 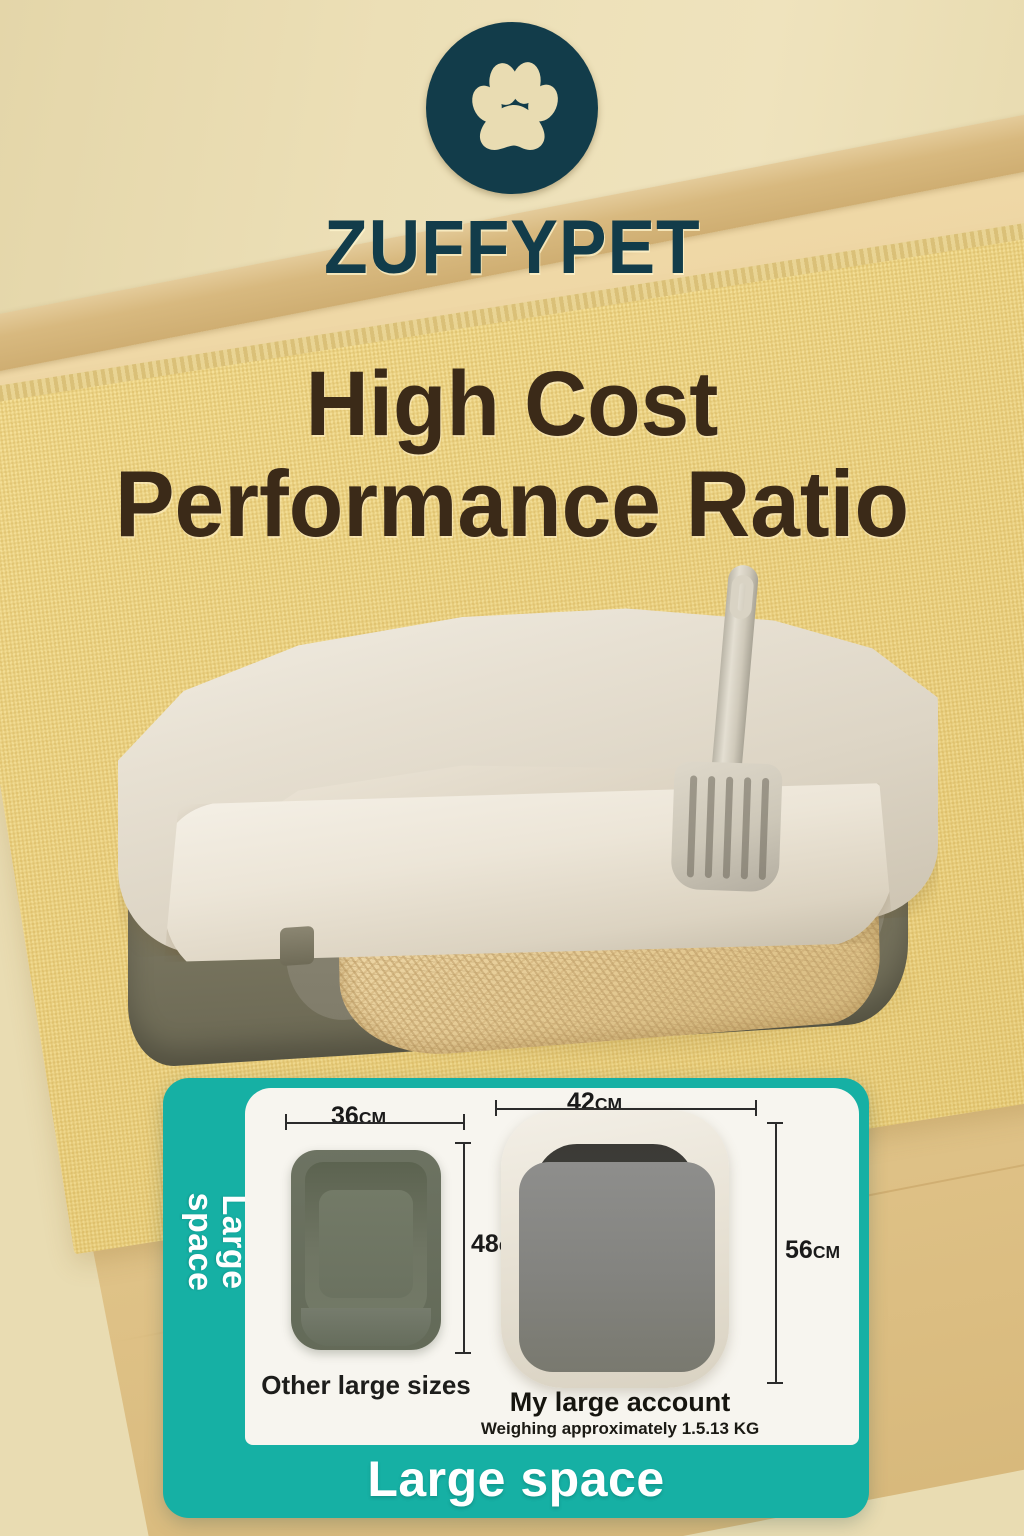 What do you see at coordinates (512, 503) in the screenshot?
I see `headline-line-2: Performance Ratio` at bounding box center [512, 503].